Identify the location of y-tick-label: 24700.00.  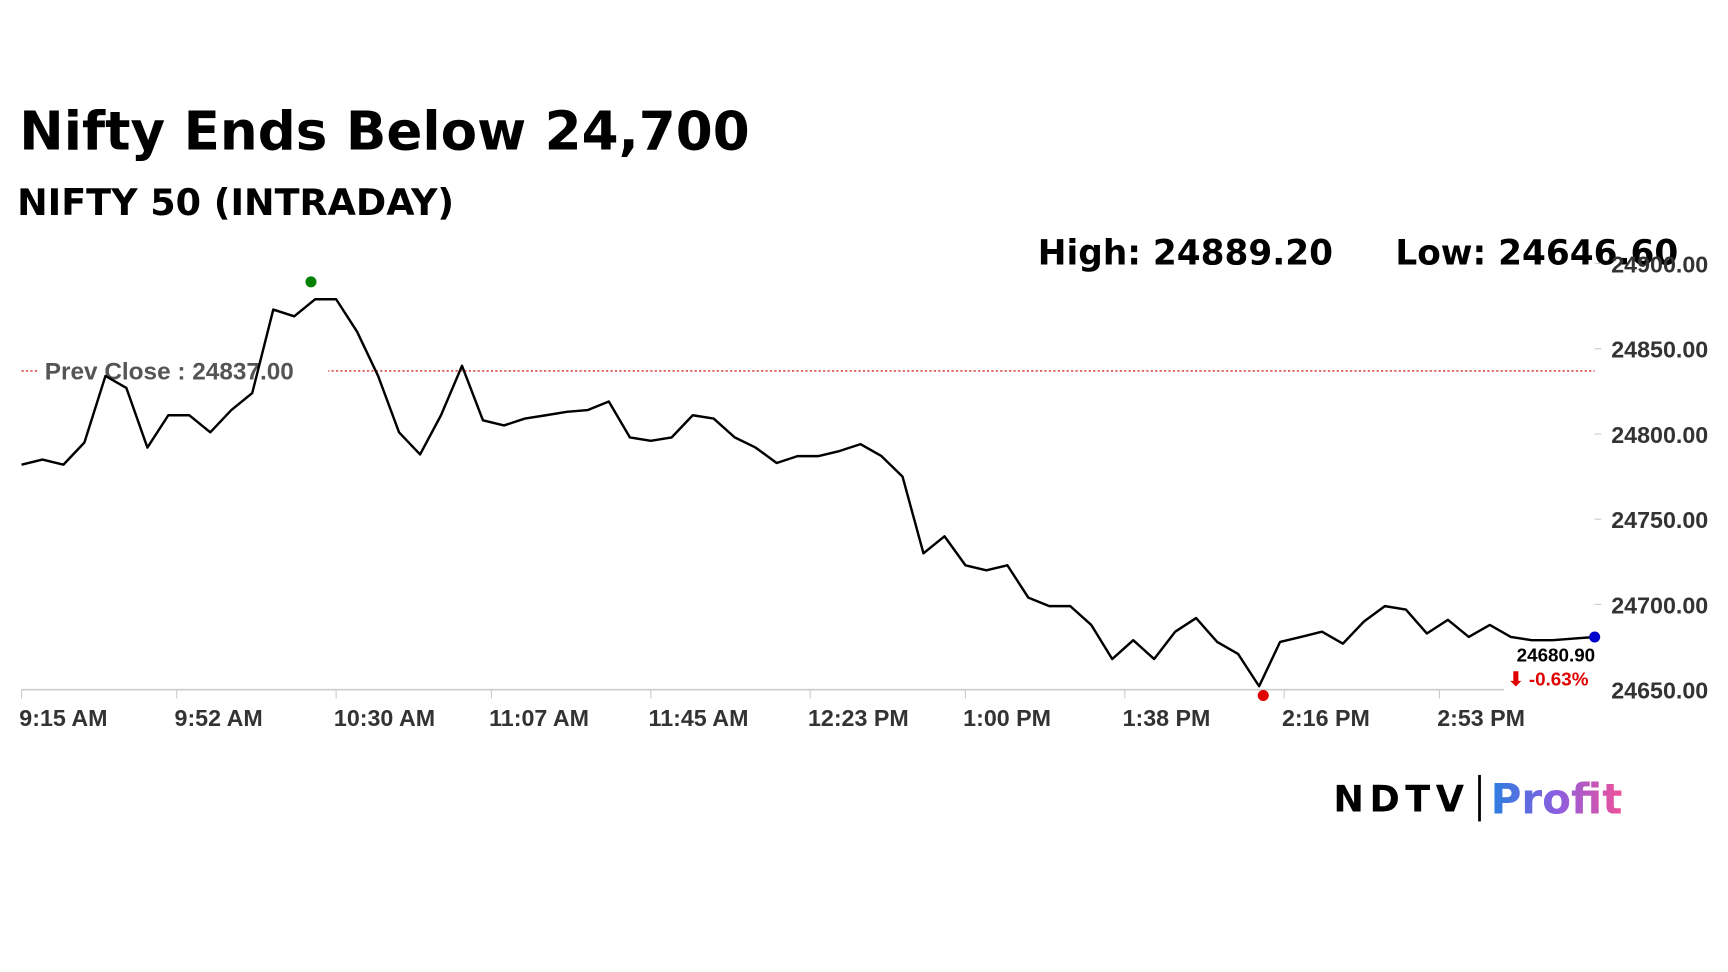
(1659, 605).